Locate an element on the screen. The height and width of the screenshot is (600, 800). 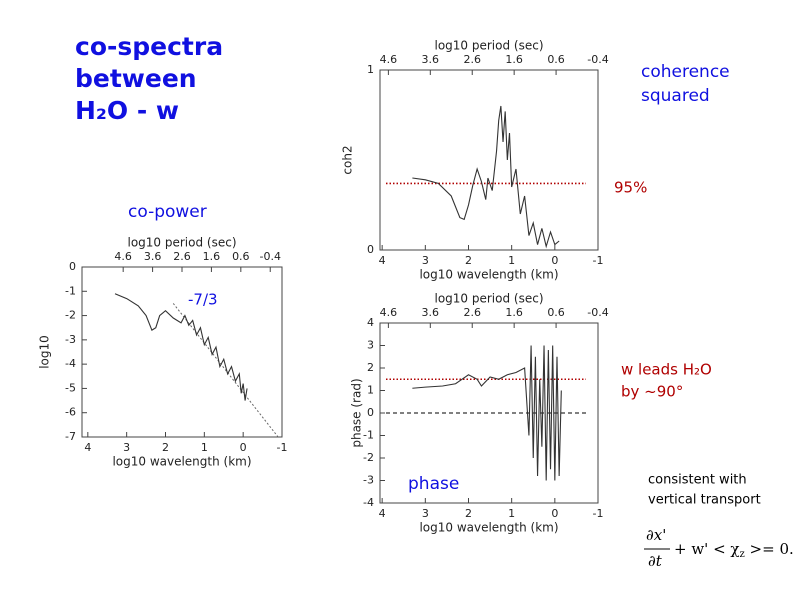
reference-label: 95% is located at coordinates (630, 188).